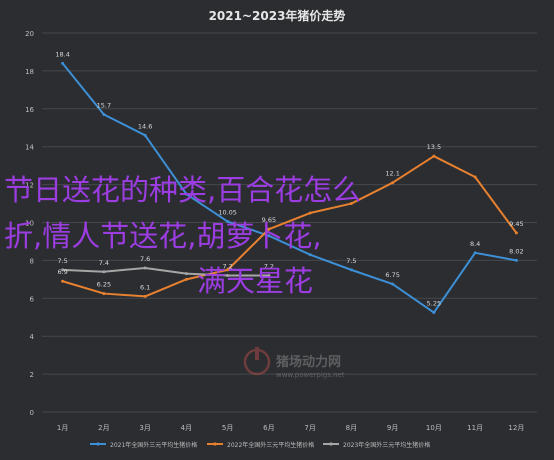 Image resolution: width=554 pixels, height=460 pixels. I want to click on x-tick-label: 11月, so click(475, 428).